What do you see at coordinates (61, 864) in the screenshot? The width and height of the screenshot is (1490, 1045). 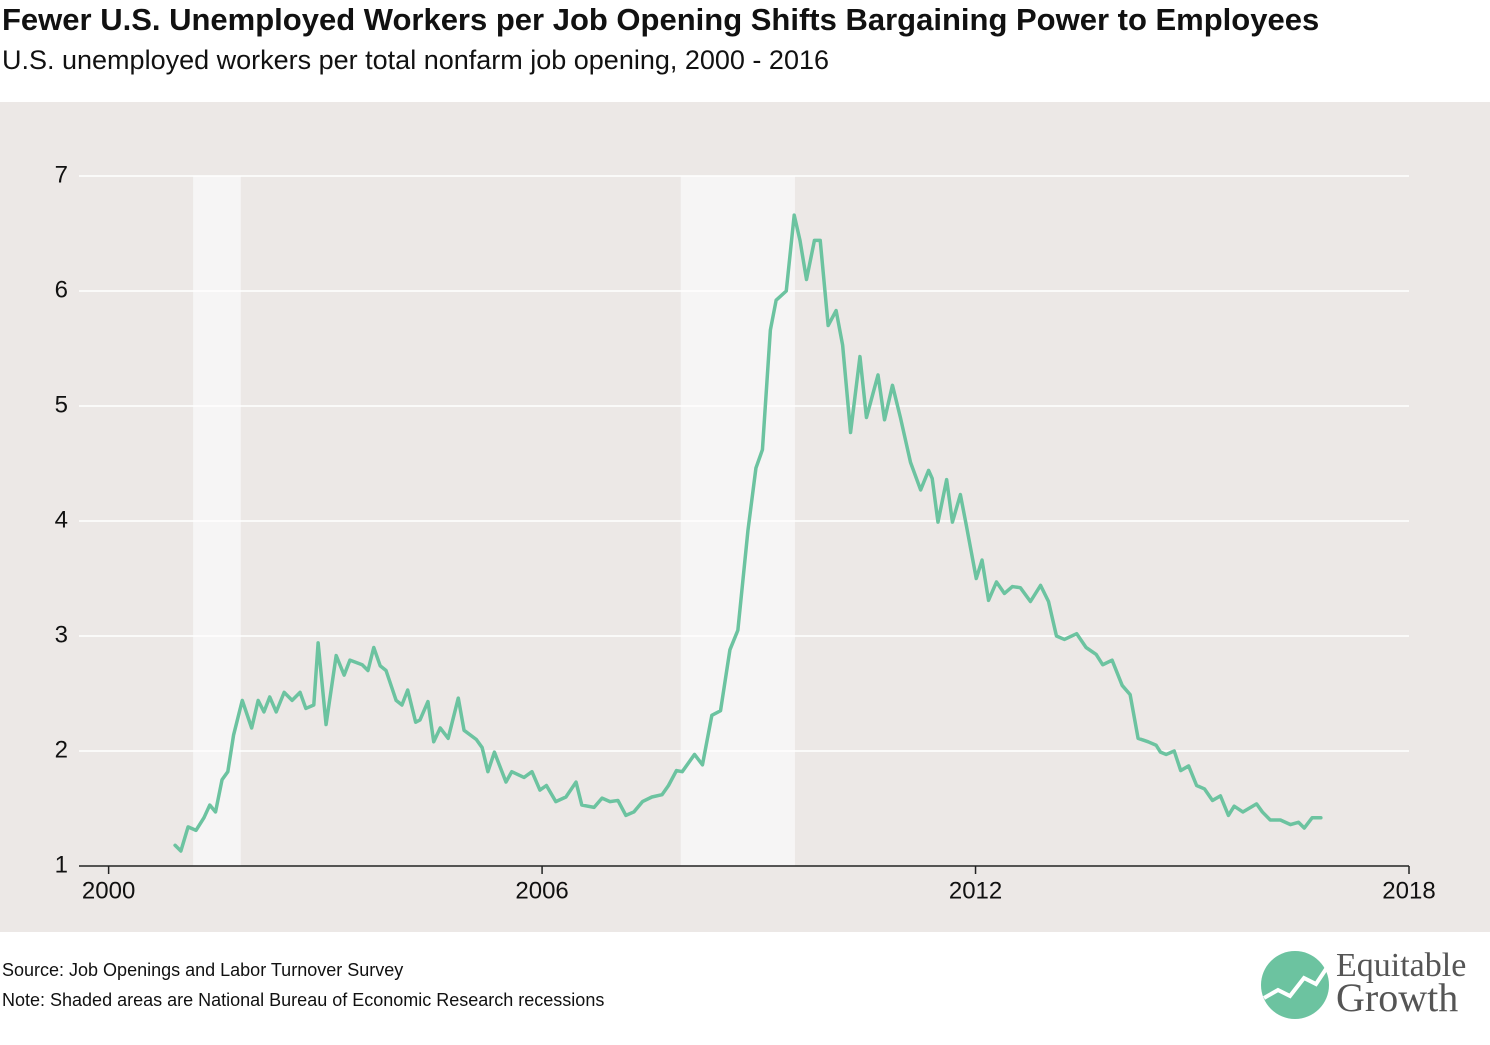 I see `y-tick-label: 1` at bounding box center [61, 864].